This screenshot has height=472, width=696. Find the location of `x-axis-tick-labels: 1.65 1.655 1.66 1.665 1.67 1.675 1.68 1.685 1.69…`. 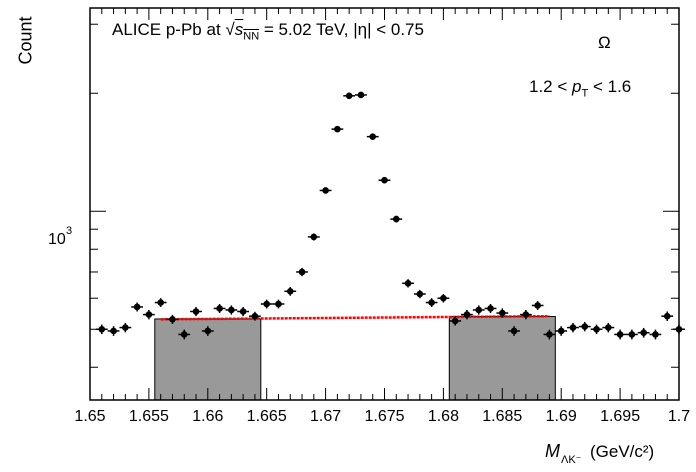

x-axis-tick-labels: 1.65 1.655 1.66 1.665 1.67 1.675 1.68 1.685 1.69… is located at coordinates (382, 416).